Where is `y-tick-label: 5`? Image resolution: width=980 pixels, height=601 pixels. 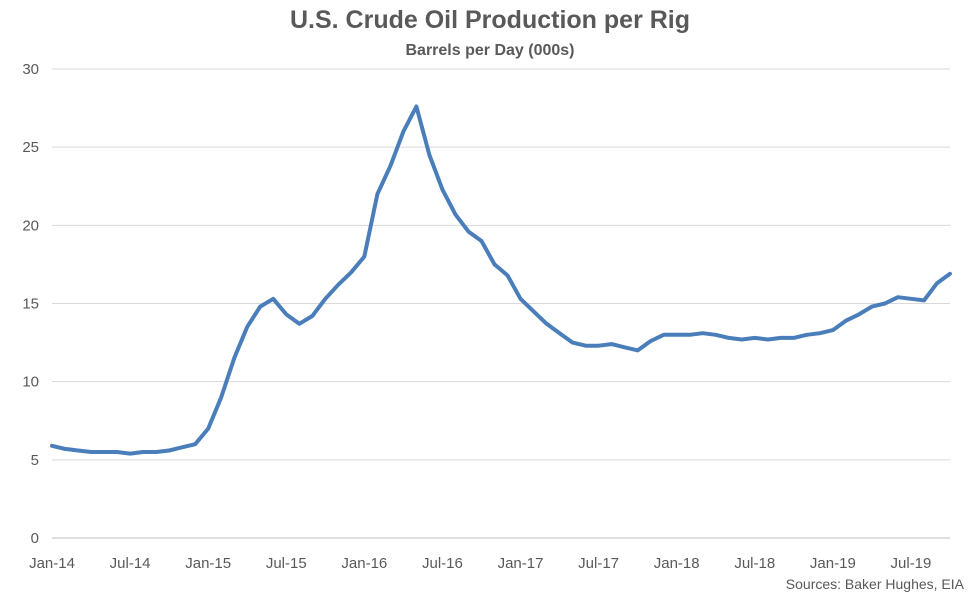
y-tick-label: 5 is located at coordinates (35, 460).